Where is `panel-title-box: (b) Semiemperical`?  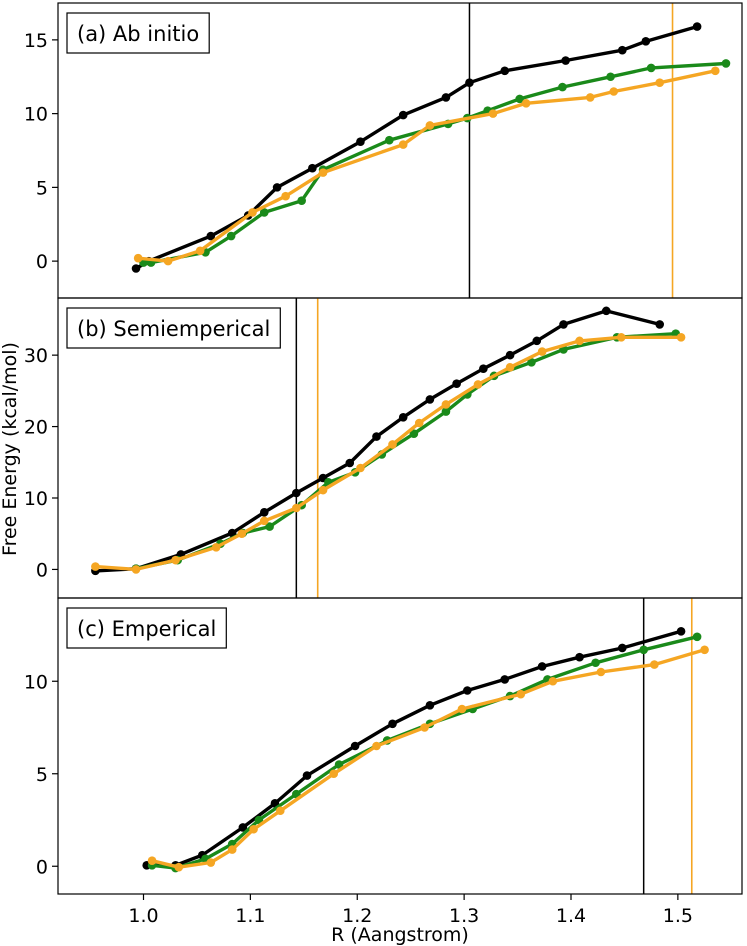 panel-title-box: (b) Semiemperical is located at coordinates (173, 328).